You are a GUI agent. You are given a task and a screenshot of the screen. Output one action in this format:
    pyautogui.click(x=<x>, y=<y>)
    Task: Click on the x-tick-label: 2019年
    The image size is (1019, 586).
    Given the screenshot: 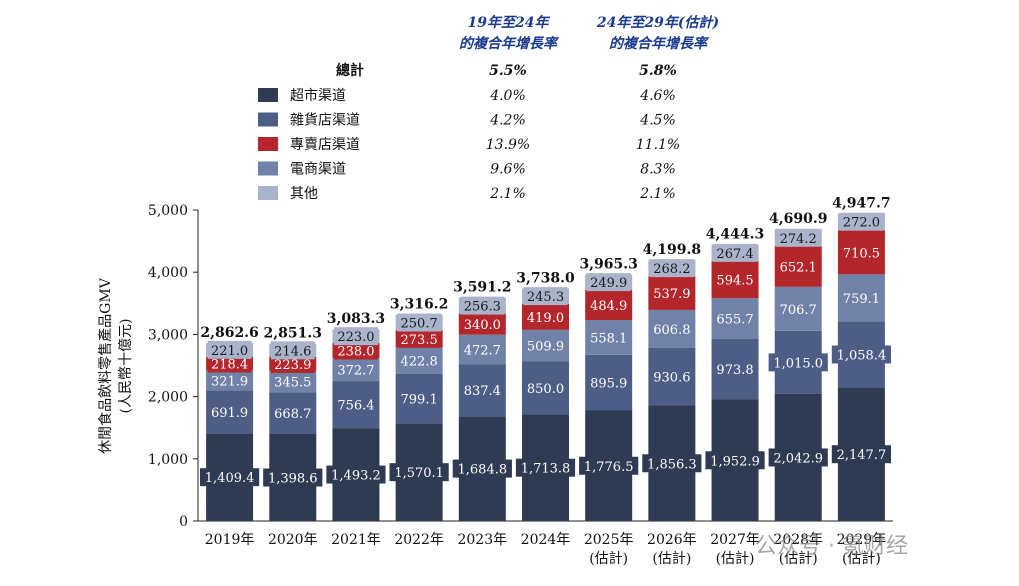 What is the action you would take?
    pyautogui.click(x=230, y=540)
    